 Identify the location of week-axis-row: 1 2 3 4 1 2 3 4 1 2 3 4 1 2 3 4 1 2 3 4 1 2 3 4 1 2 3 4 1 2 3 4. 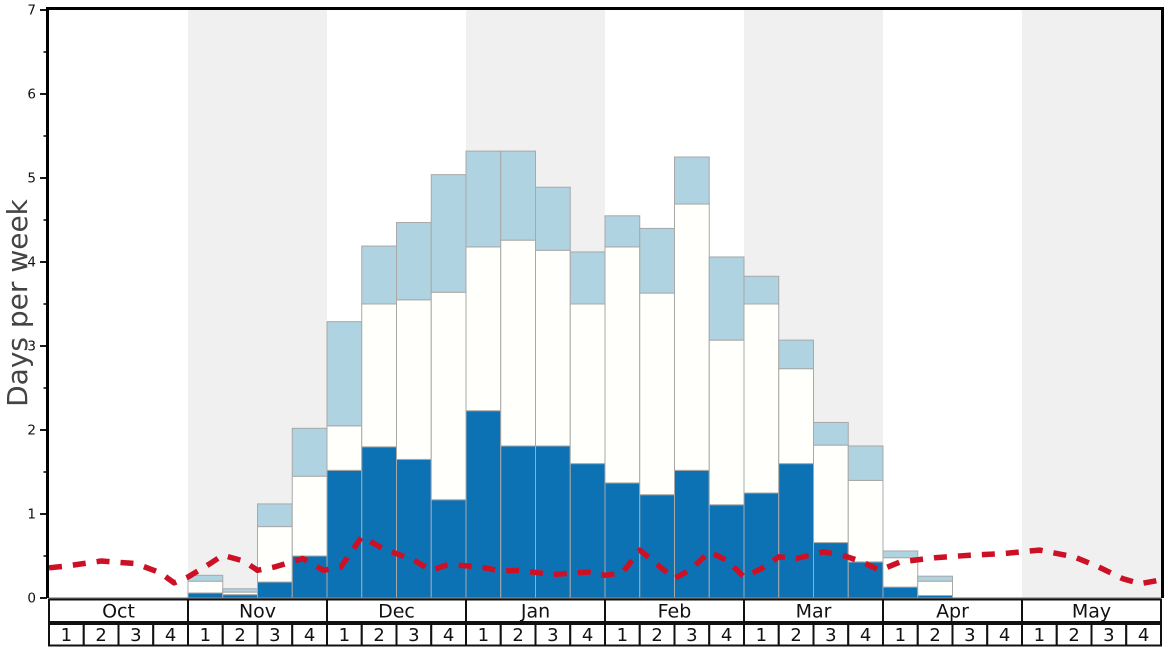
(605, 635).